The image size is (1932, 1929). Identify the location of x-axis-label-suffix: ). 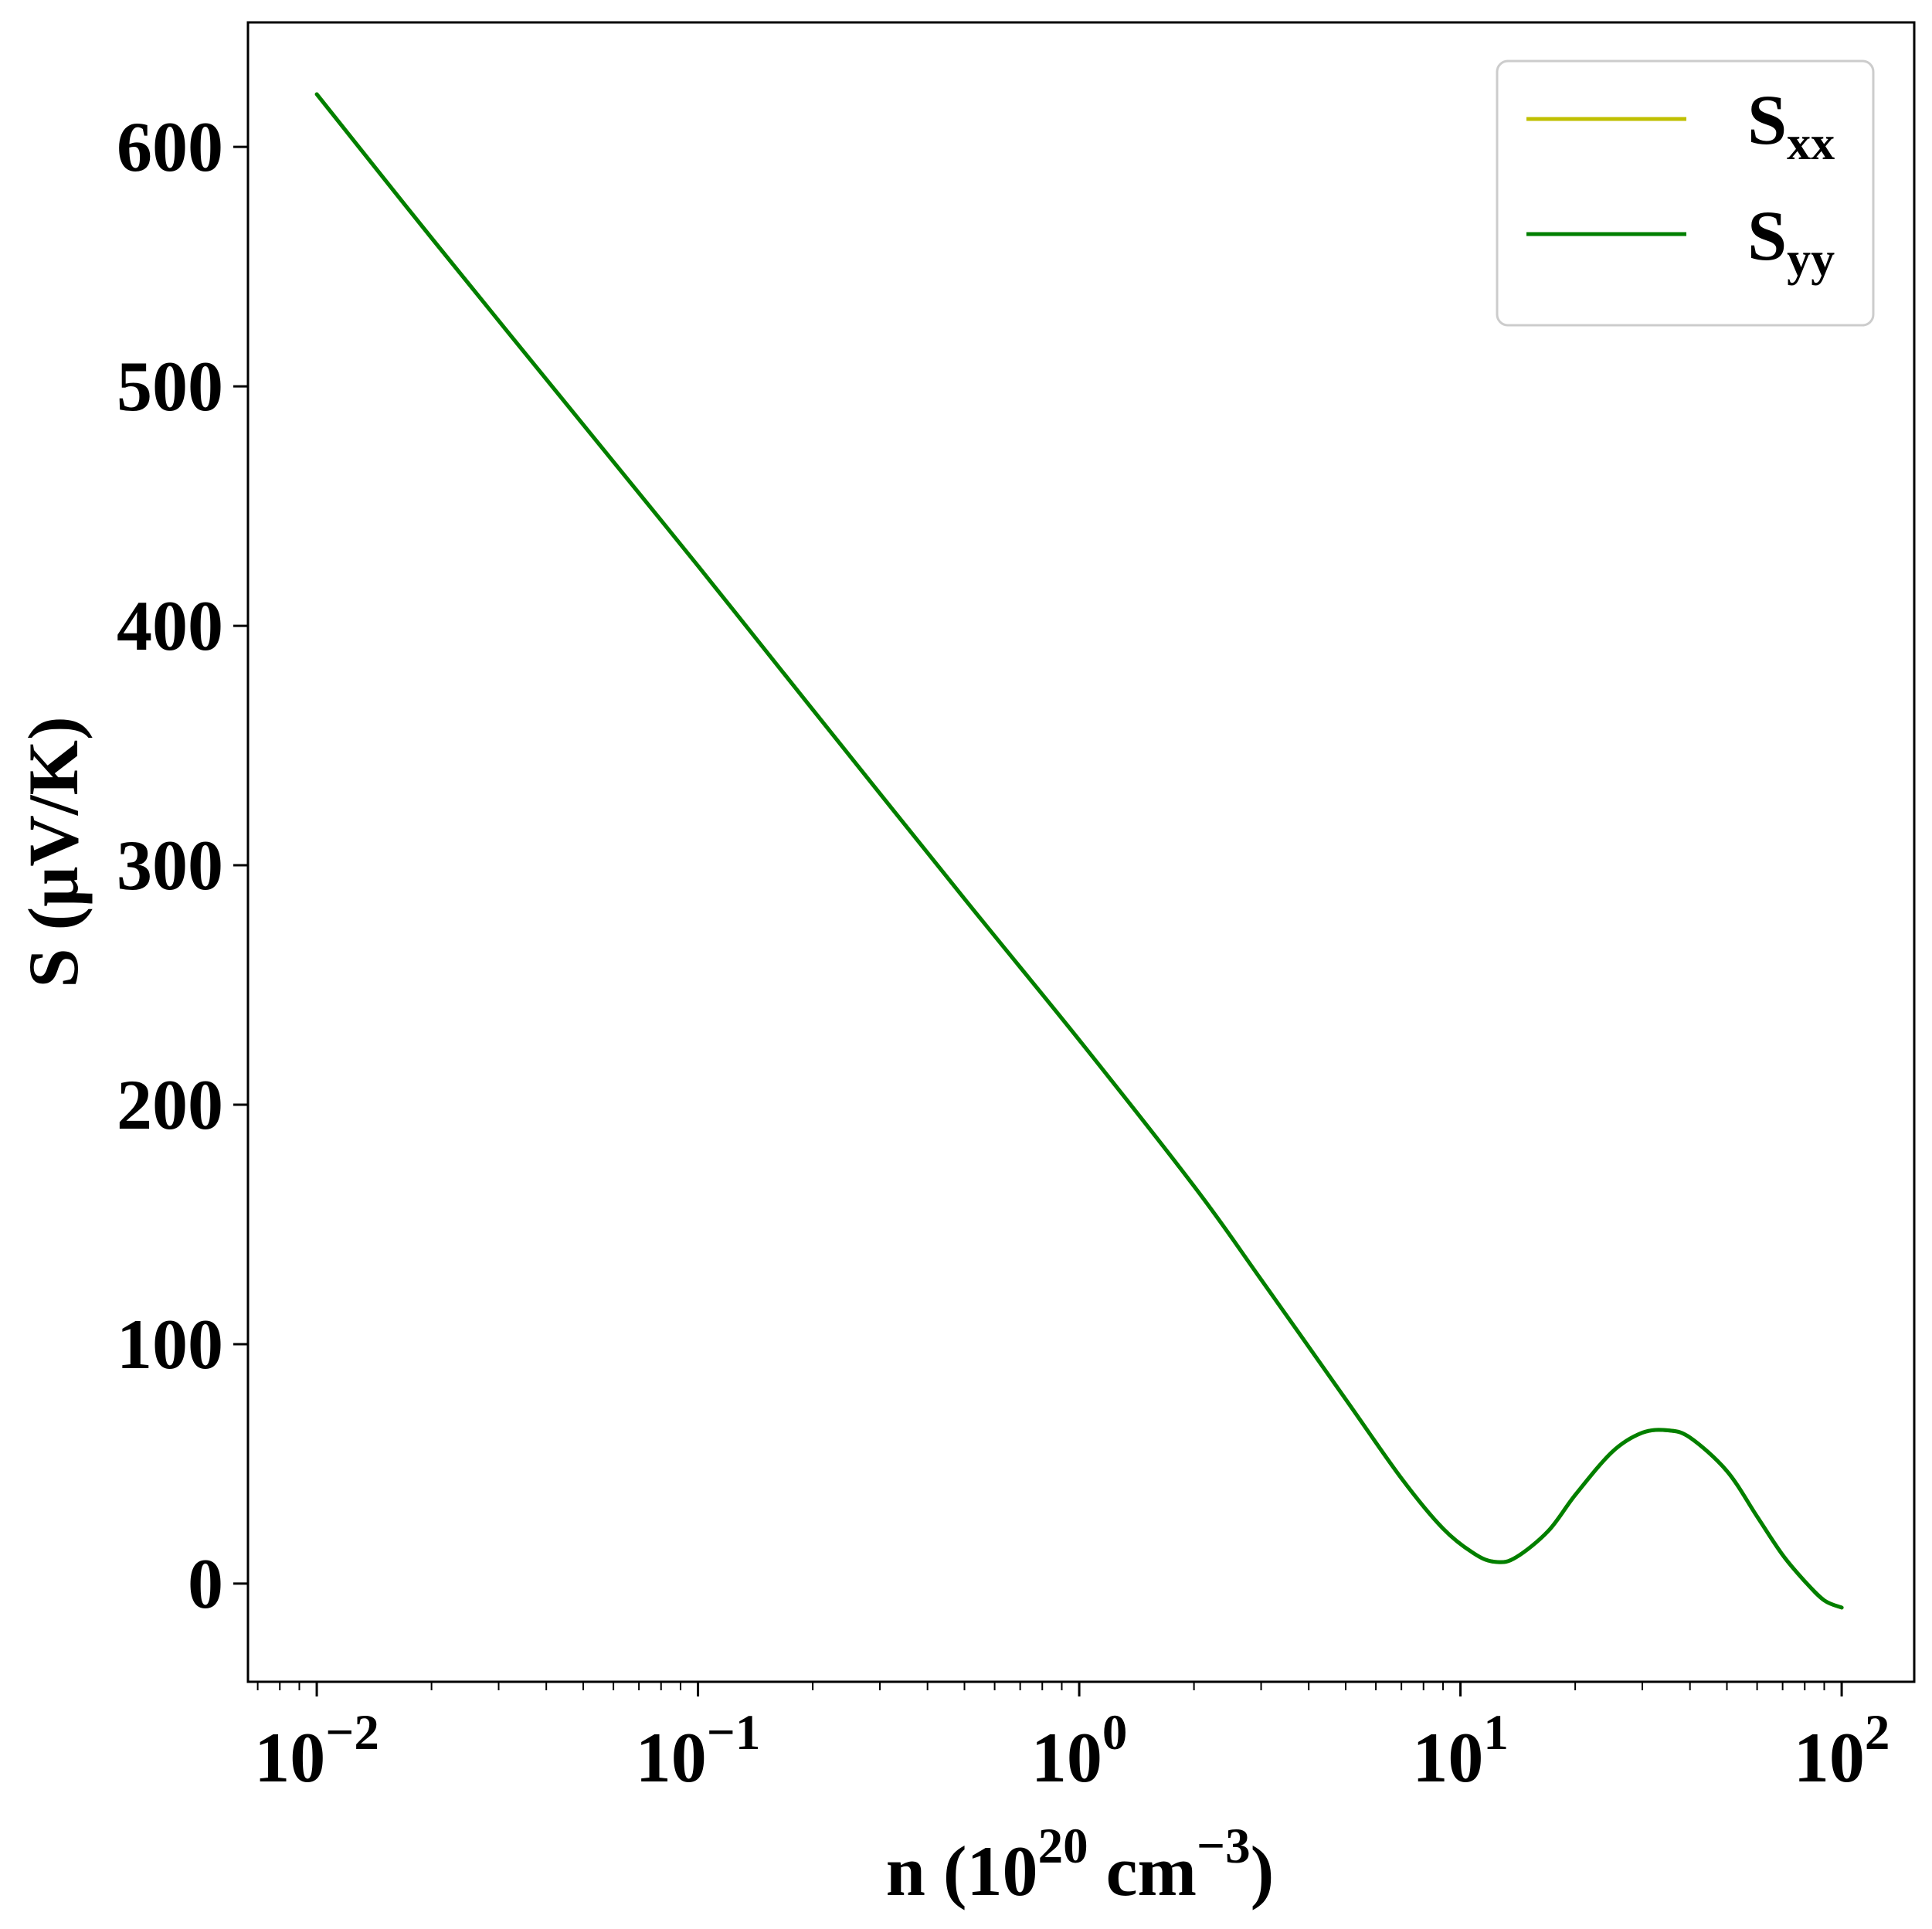
(1263, 1871).